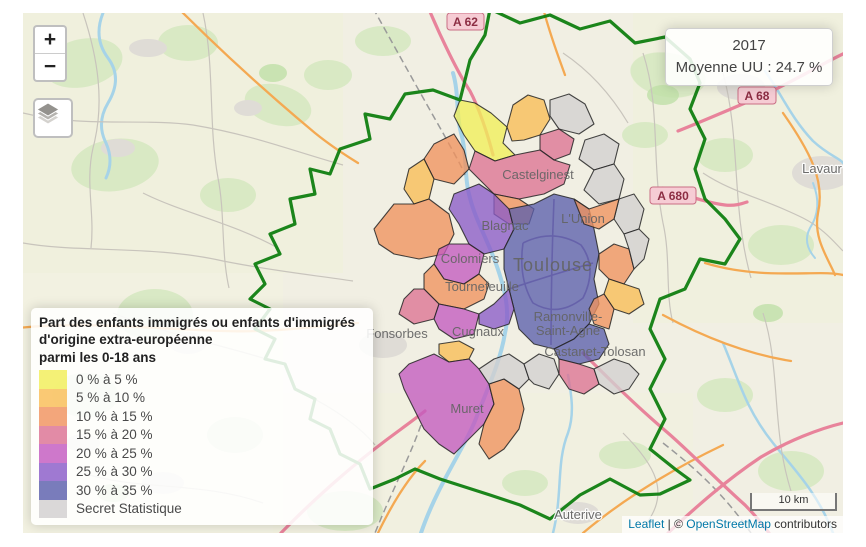 This screenshot has height=547, width=866. Describe the element at coordinates (202, 453) in the screenshot. I see `legend-row: 20 % à 25 %` at that location.